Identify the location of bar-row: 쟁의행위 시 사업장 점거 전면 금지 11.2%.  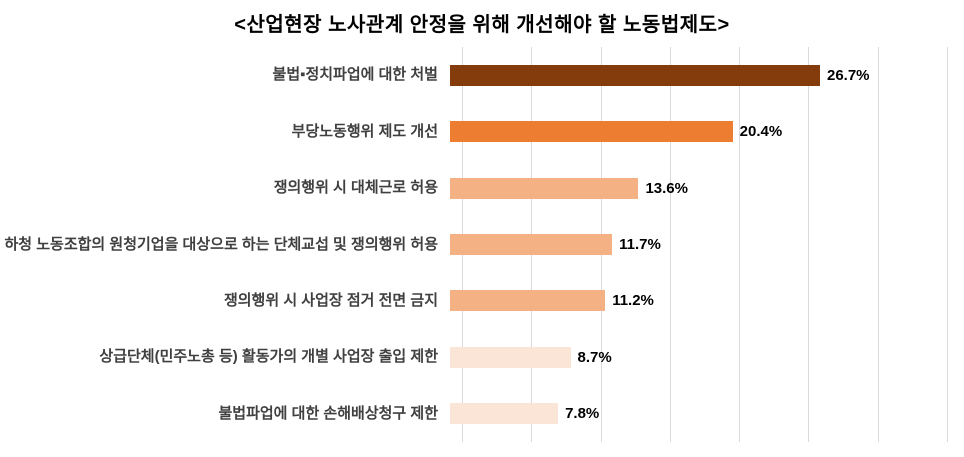
(482, 301).